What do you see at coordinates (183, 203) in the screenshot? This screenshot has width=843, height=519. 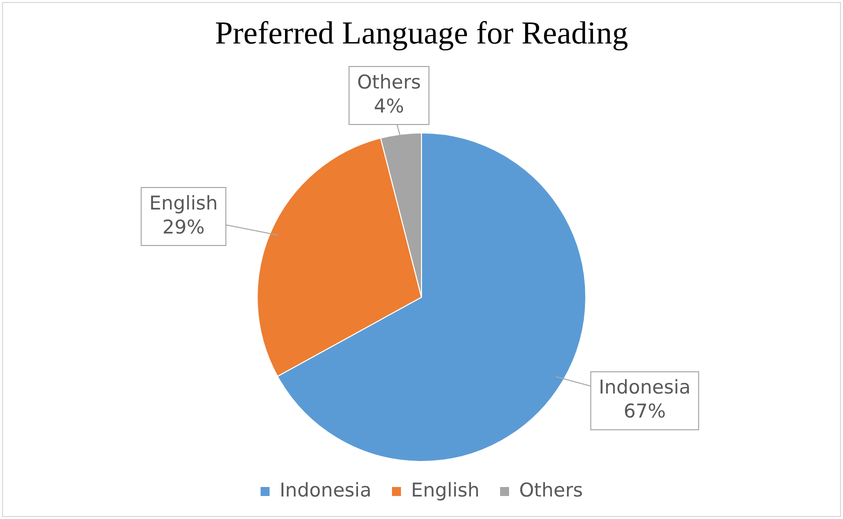 I see `slice-label: English` at bounding box center [183, 203].